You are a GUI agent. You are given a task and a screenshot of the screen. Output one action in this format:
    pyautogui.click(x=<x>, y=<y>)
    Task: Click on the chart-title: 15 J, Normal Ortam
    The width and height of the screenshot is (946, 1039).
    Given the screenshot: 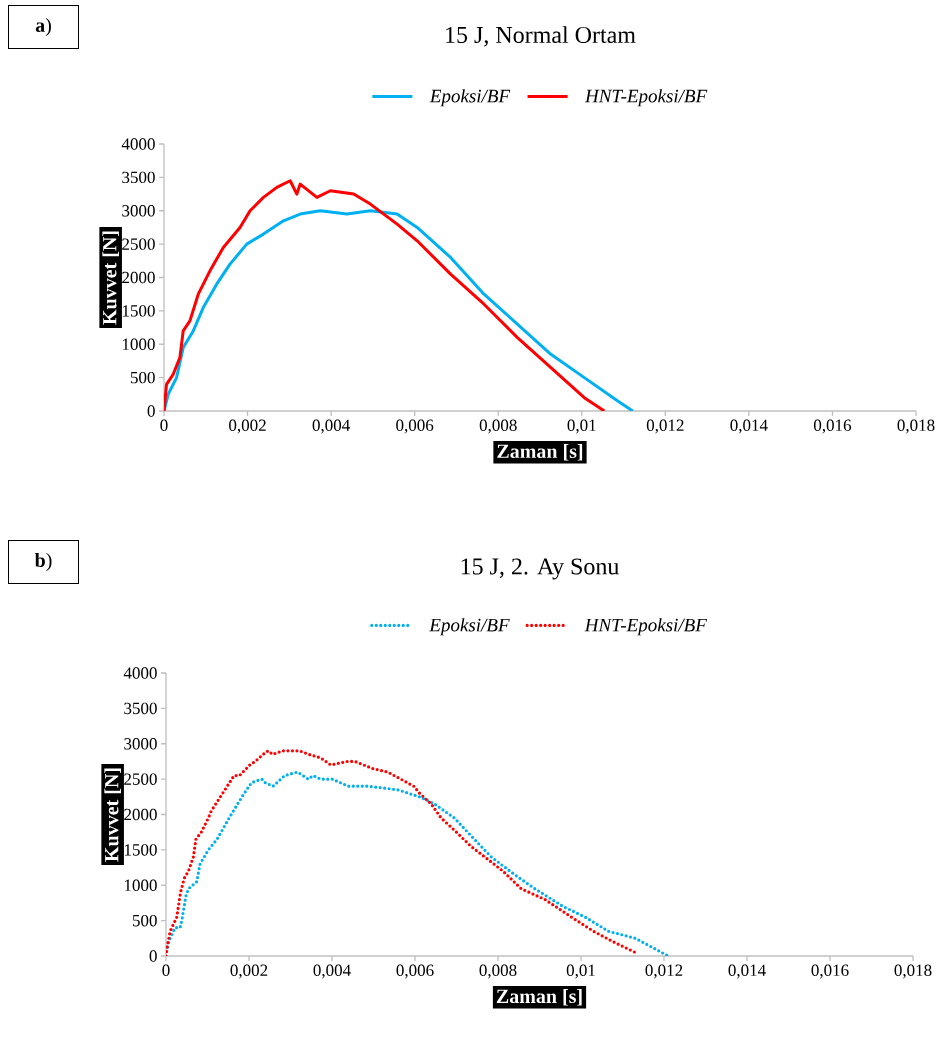 What is the action you would take?
    pyautogui.click(x=541, y=36)
    